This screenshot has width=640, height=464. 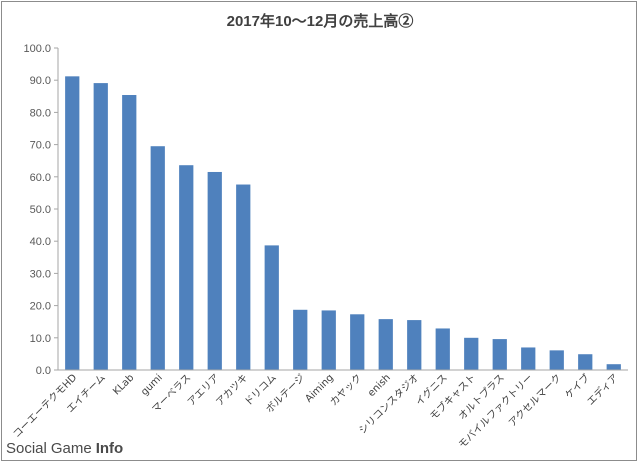 I want to click on watermark-logo: Social Game Info, so click(x=64, y=448).